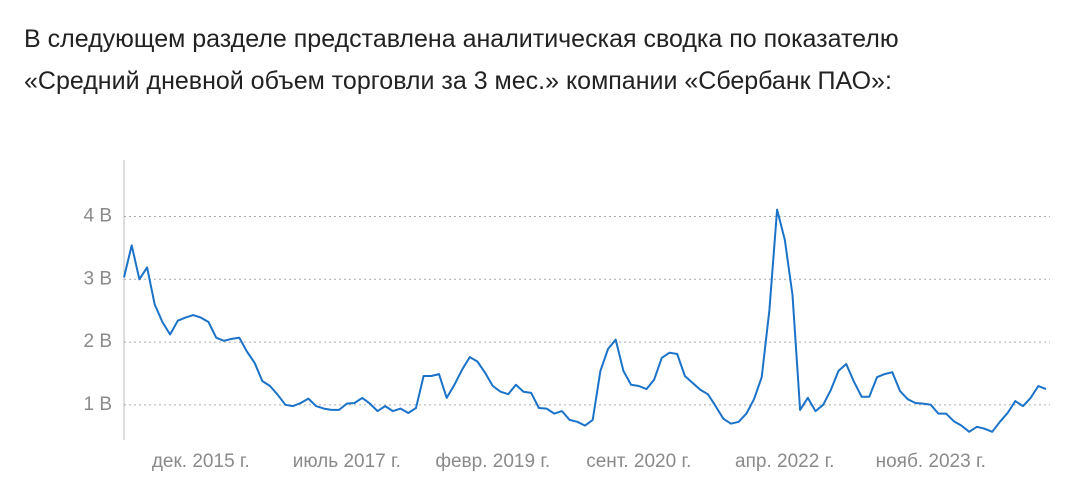 Image resolution: width=1068 pixels, height=503 pixels. I want to click on x-tick-label: нояб. 2023 г., so click(931, 461).